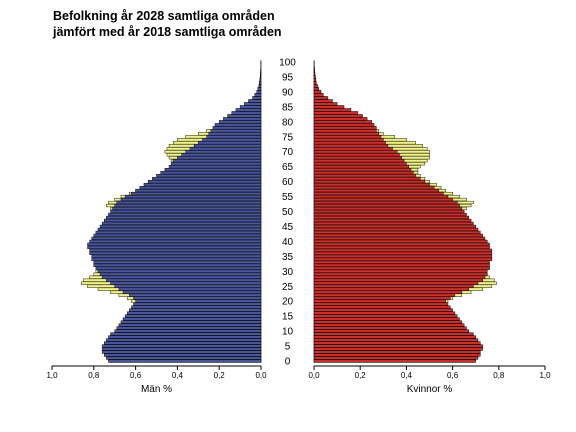 This screenshot has width=576, height=432. What do you see at coordinates (407, 375) in the screenshot?
I see `x-tick-right-label: 0,4` at bounding box center [407, 375].